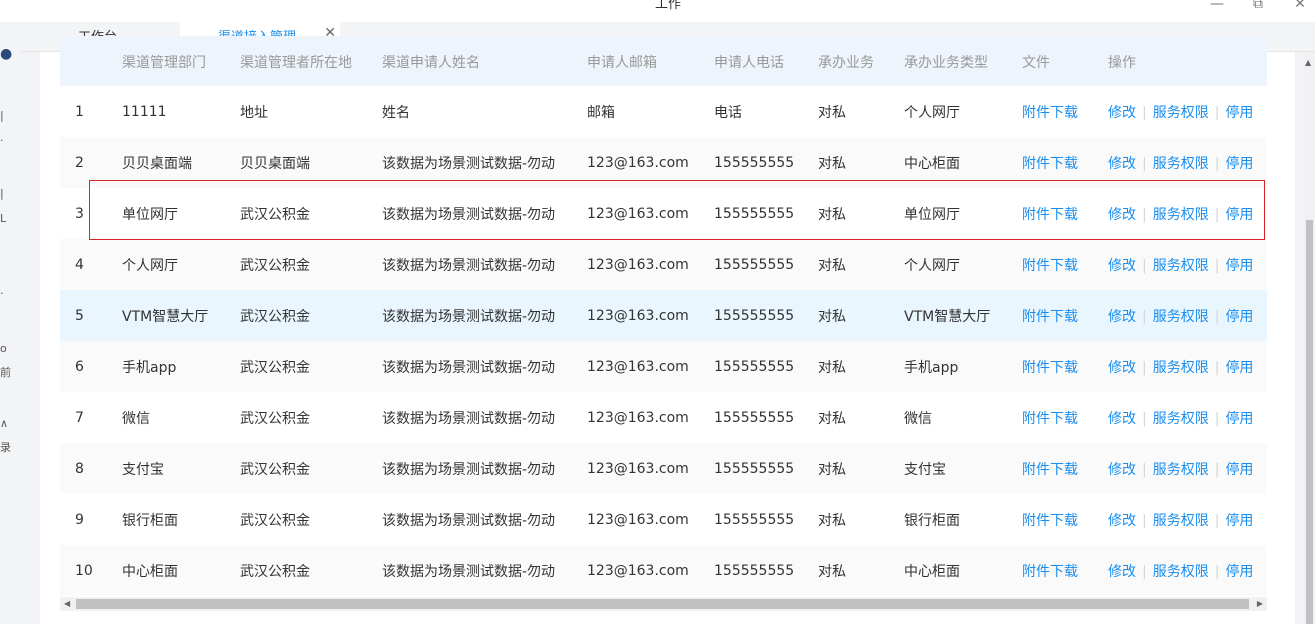 The height and width of the screenshot is (624, 1315). I want to click on horizontal-scrollbar: ◀ ▶, so click(663, 604).